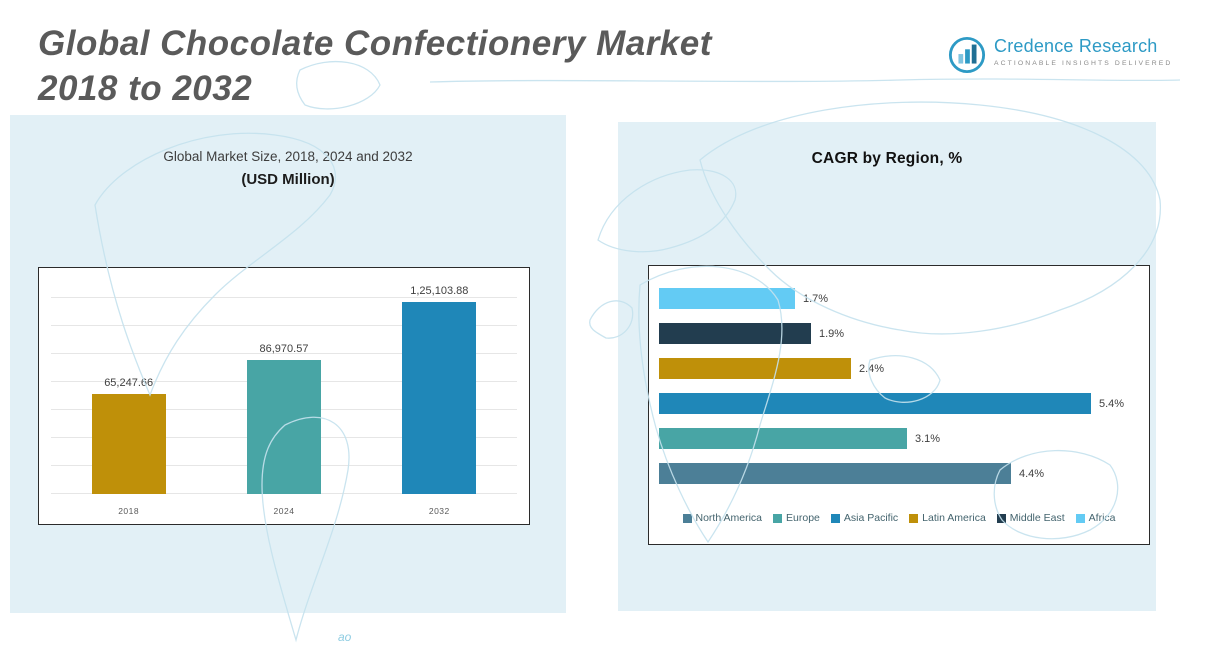 The height and width of the screenshot is (651, 1221). Describe the element at coordinates (727, 298) in the screenshot. I see `cagr-bar-africa` at that location.